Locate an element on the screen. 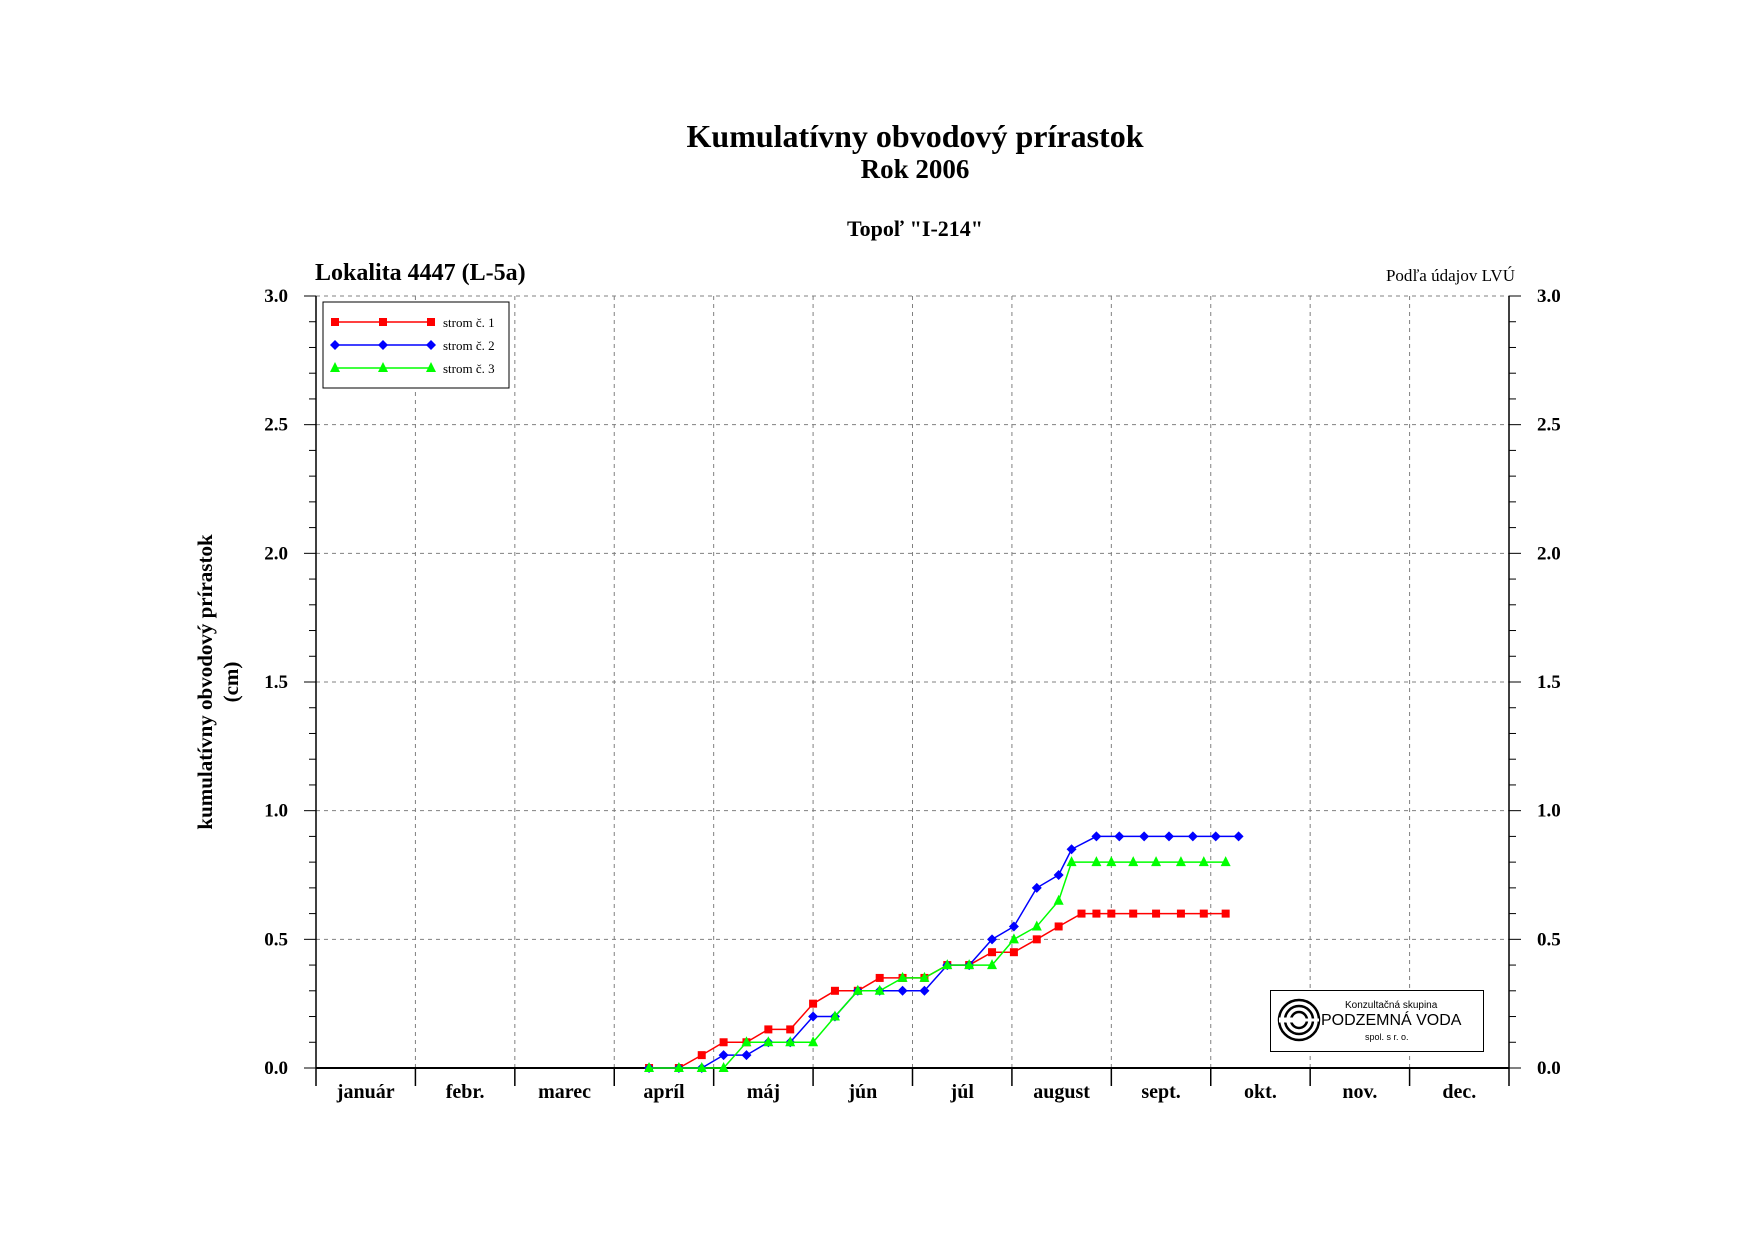  x-tick-label: nov. is located at coordinates (1359, 1092).